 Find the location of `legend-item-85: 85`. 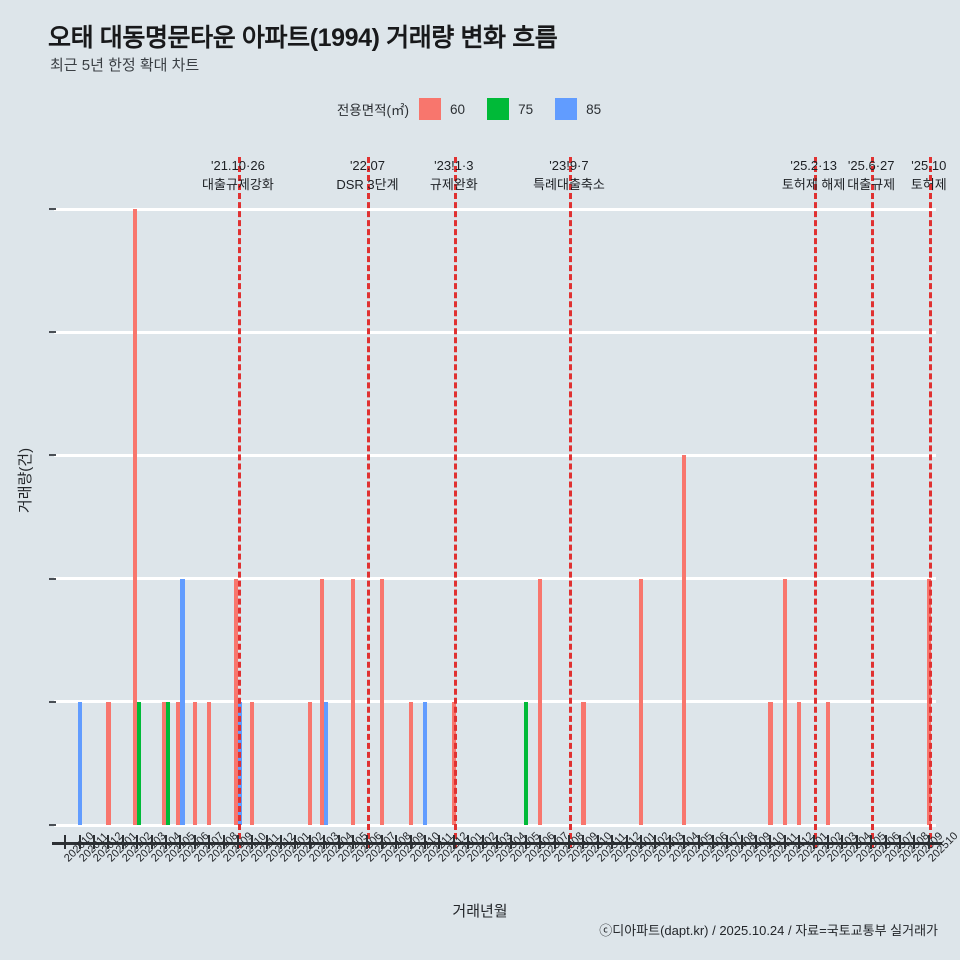

legend-item-85: 85 is located at coordinates (587, 109).